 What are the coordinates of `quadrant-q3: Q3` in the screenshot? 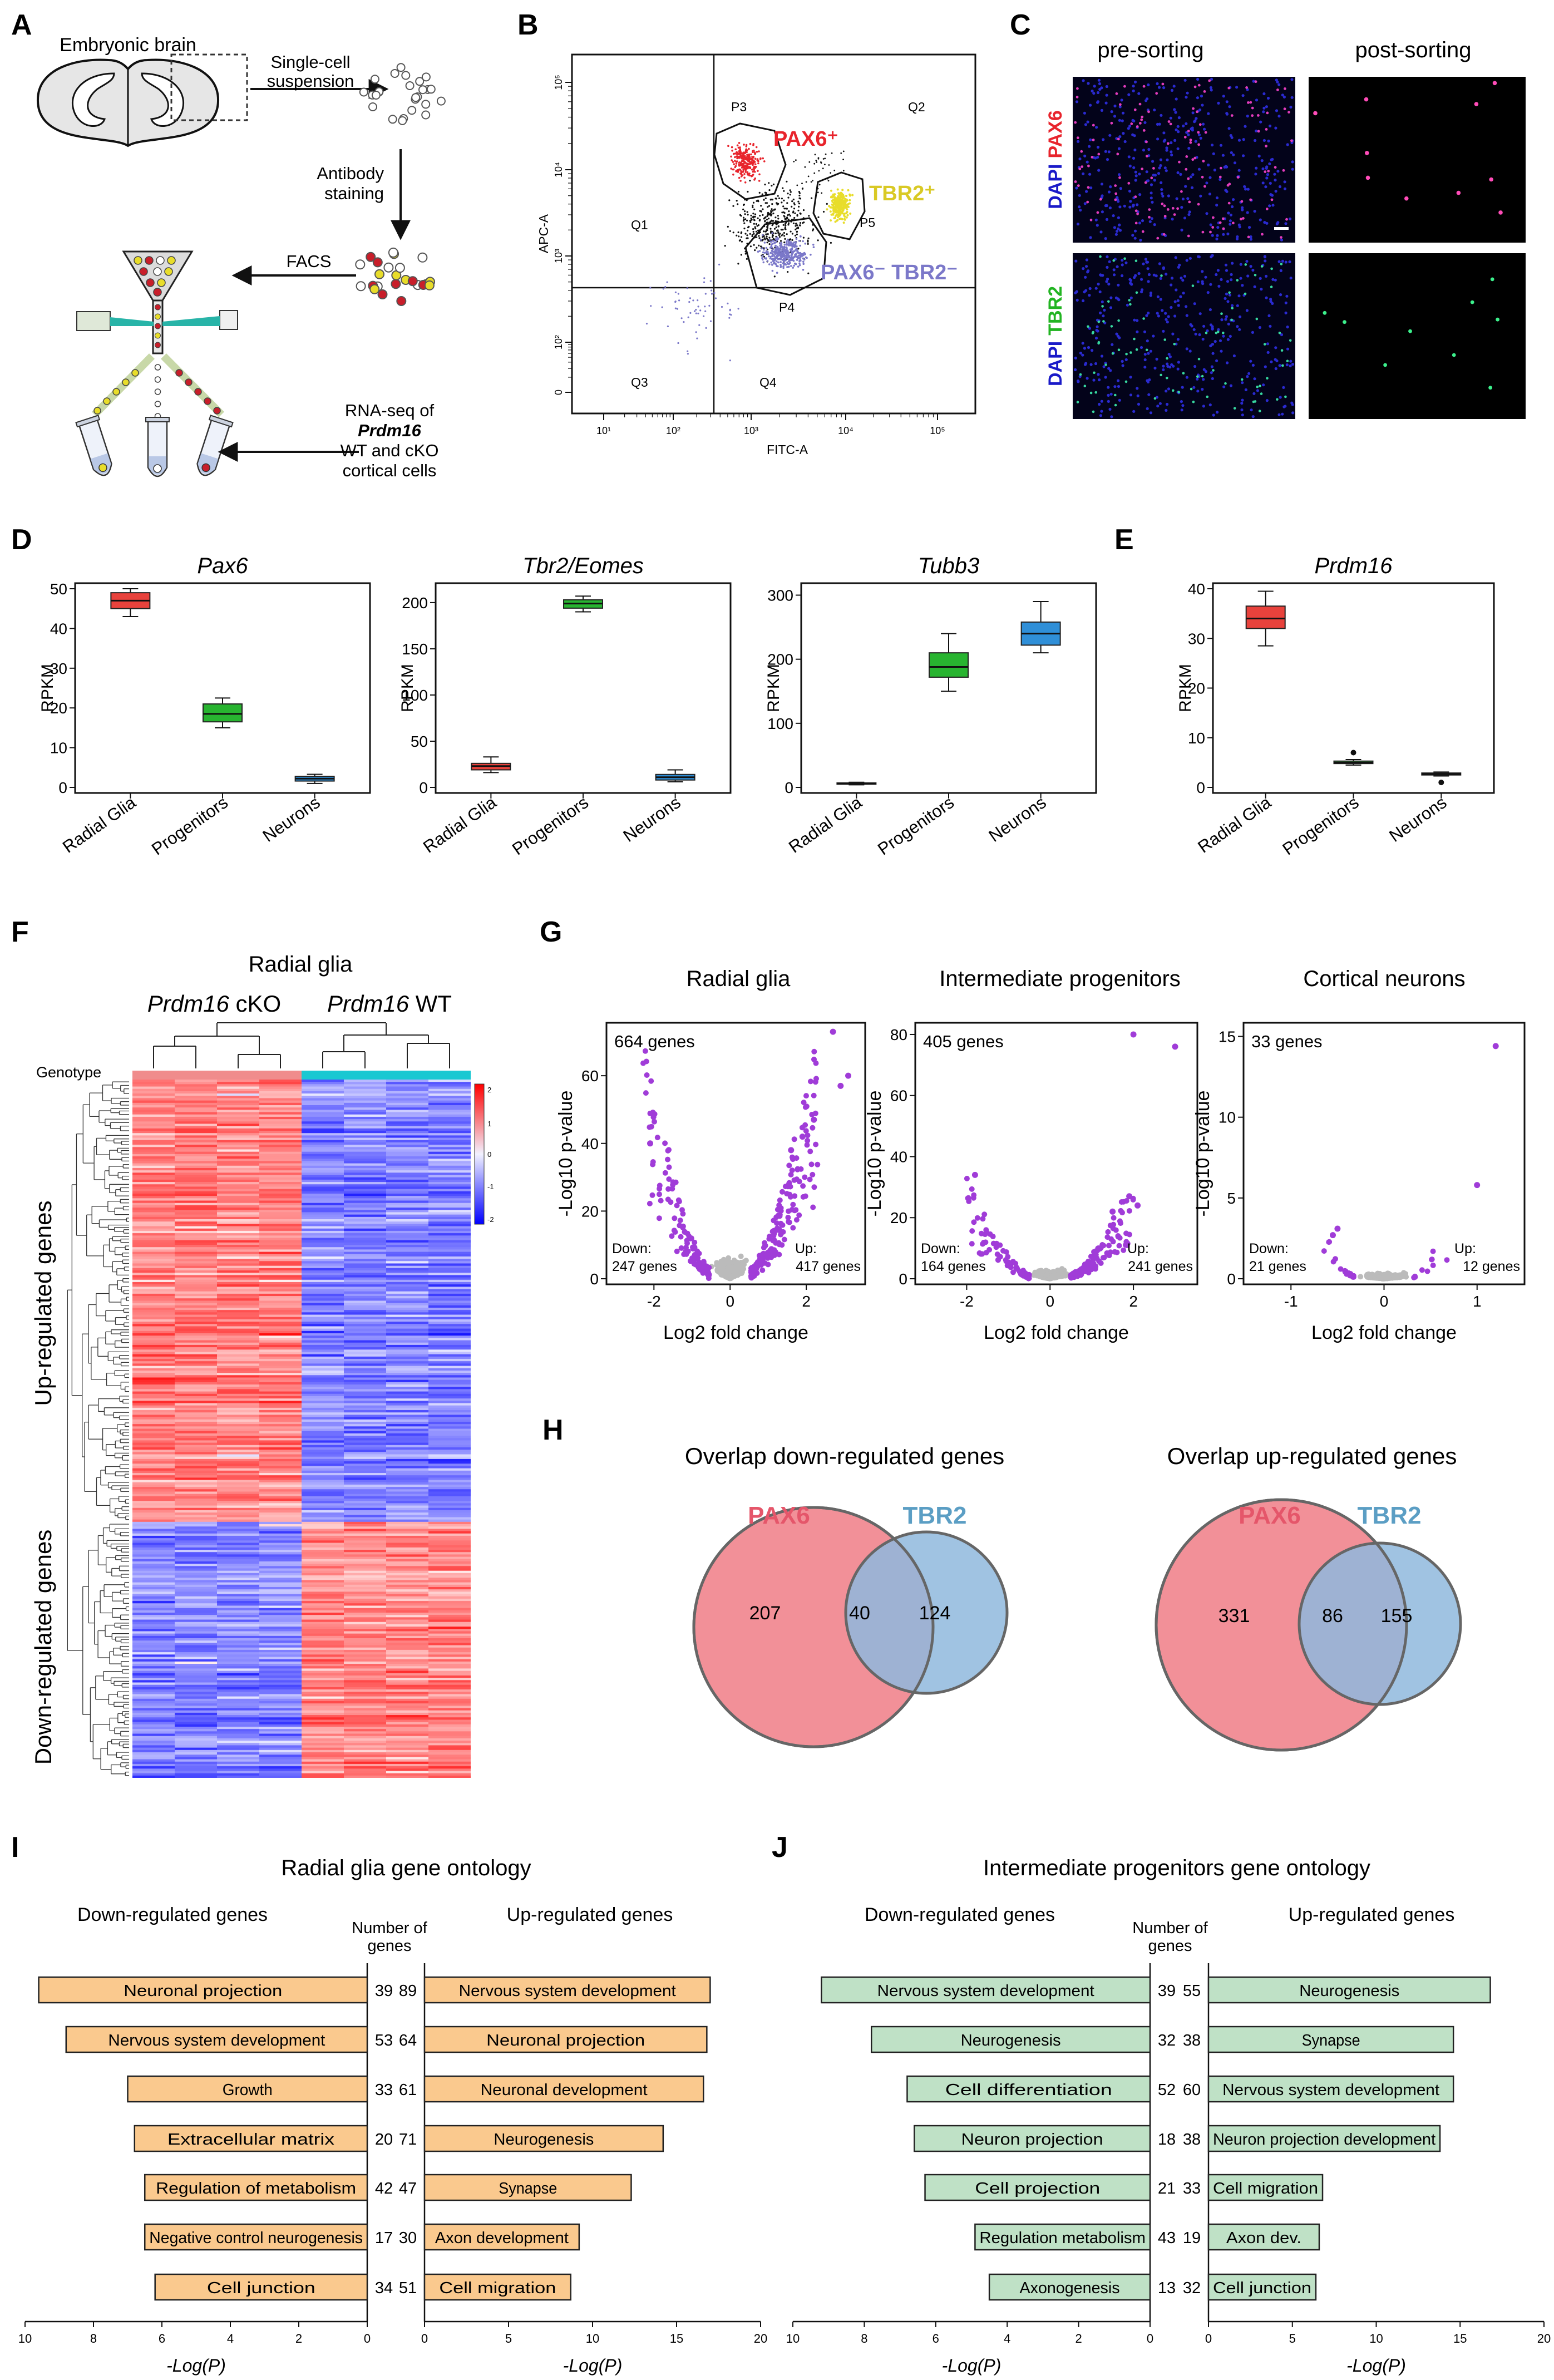 It's located at (639, 382).